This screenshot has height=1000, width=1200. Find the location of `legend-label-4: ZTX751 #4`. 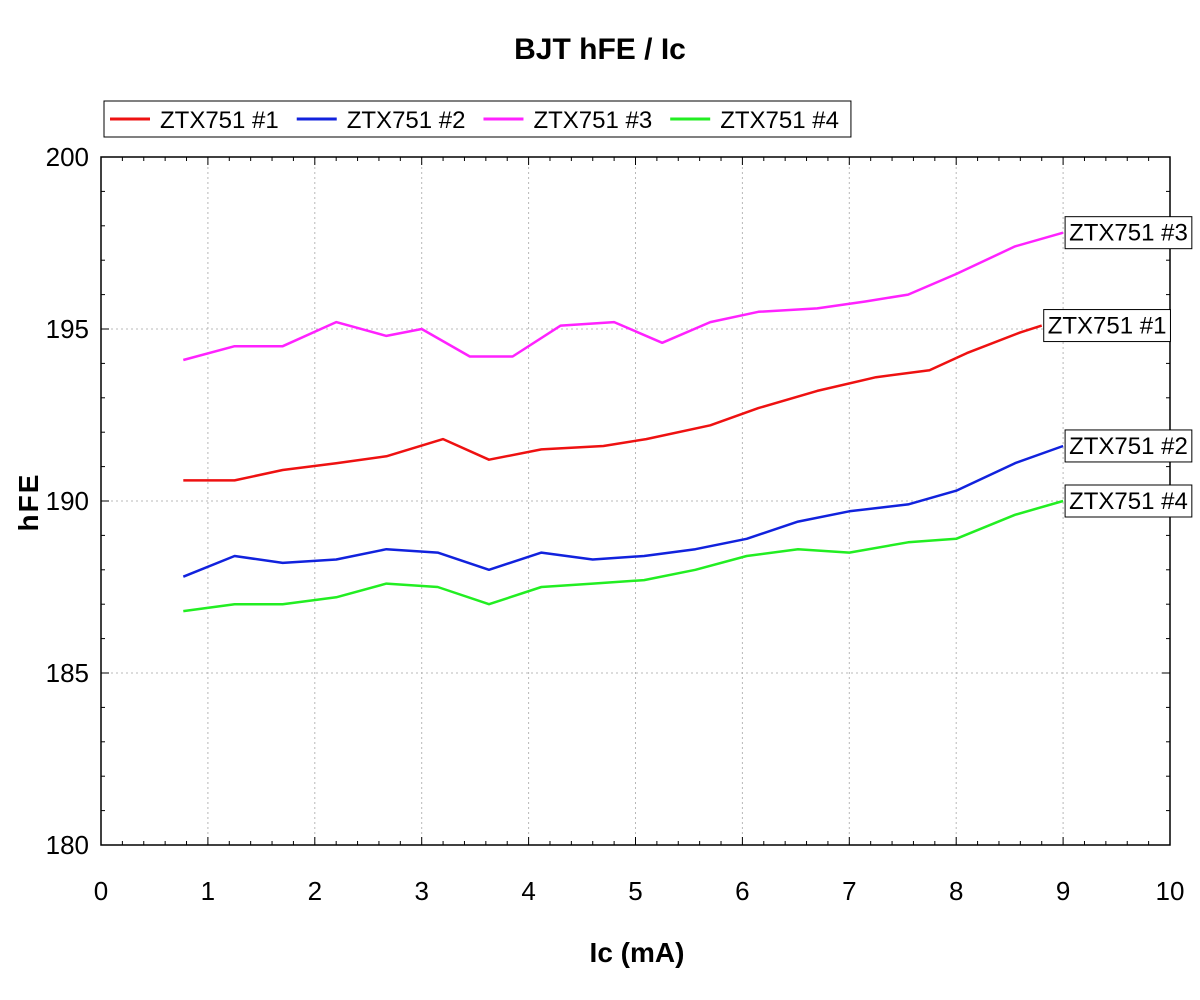

legend-label-4: ZTX751 #4 is located at coordinates (779, 120).